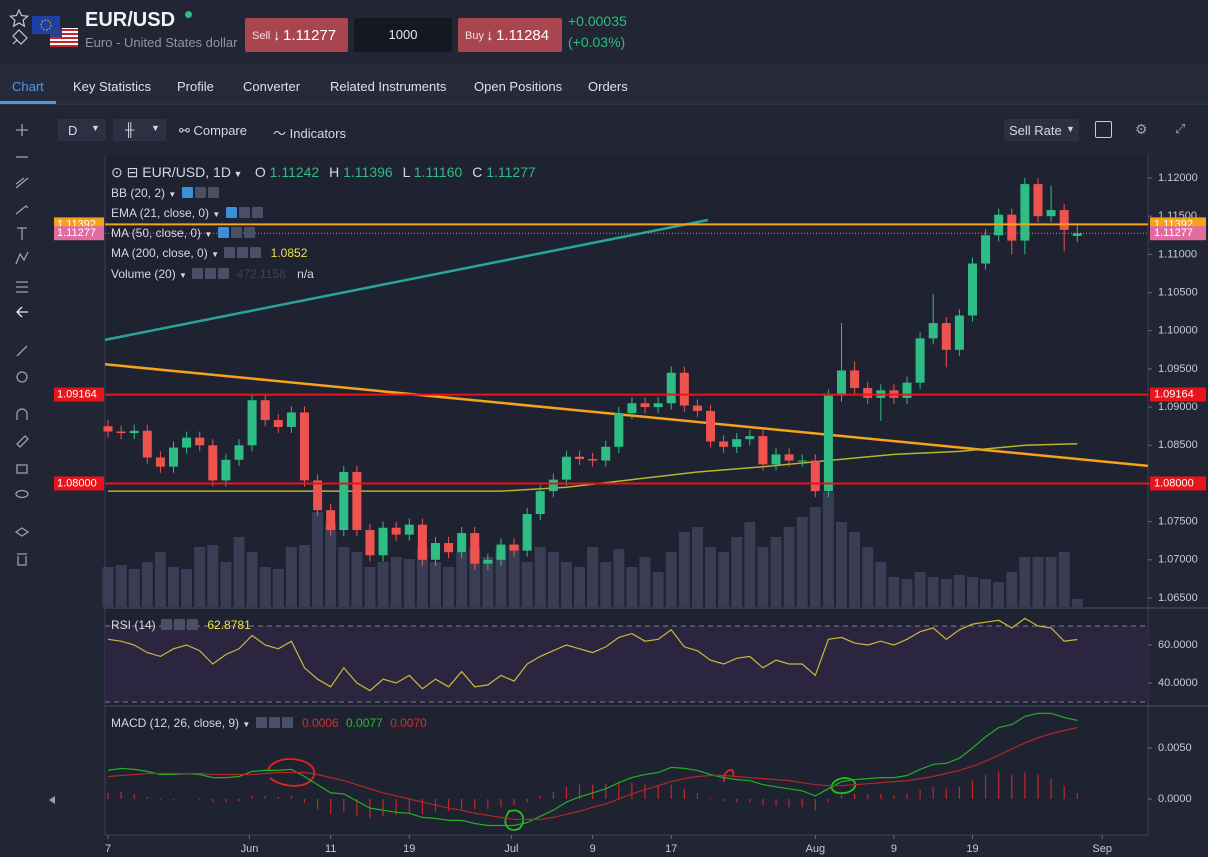 This screenshot has width=1208, height=857. I want to click on layers-icon, so click(22, 532).